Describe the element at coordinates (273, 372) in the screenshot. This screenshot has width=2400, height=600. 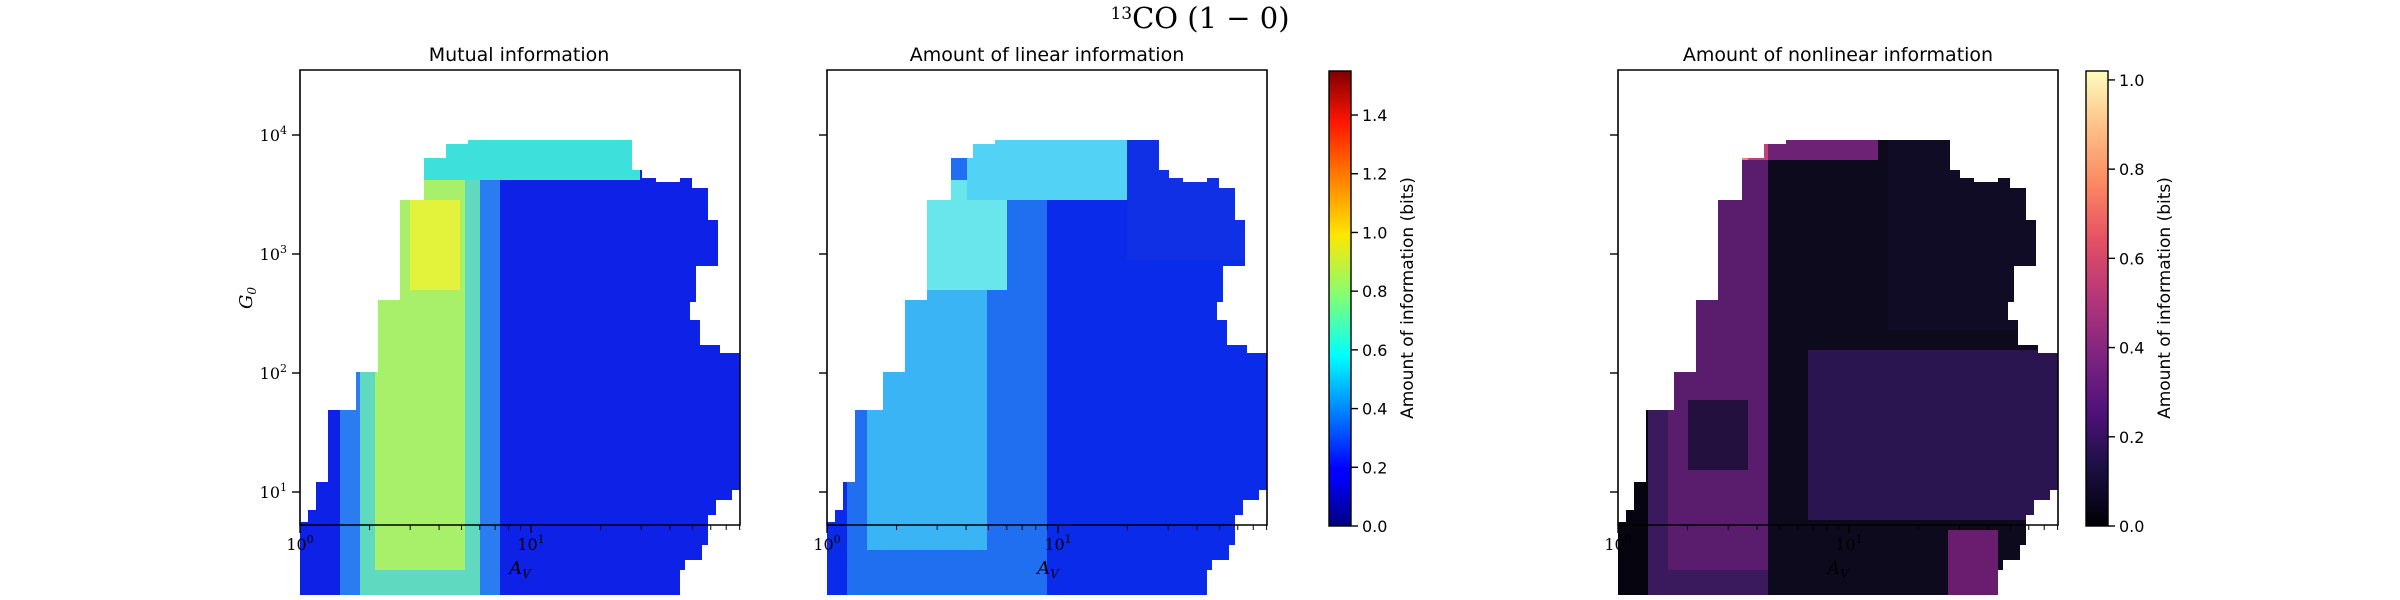
I see `y-tick-label-1: 10²` at that location.